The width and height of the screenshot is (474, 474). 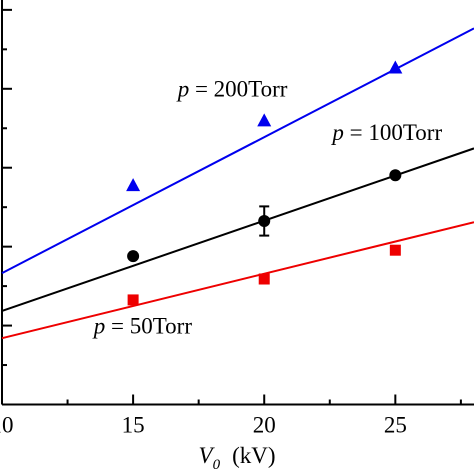 I want to click on x-tick-label: 10, so click(x=7, y=425).